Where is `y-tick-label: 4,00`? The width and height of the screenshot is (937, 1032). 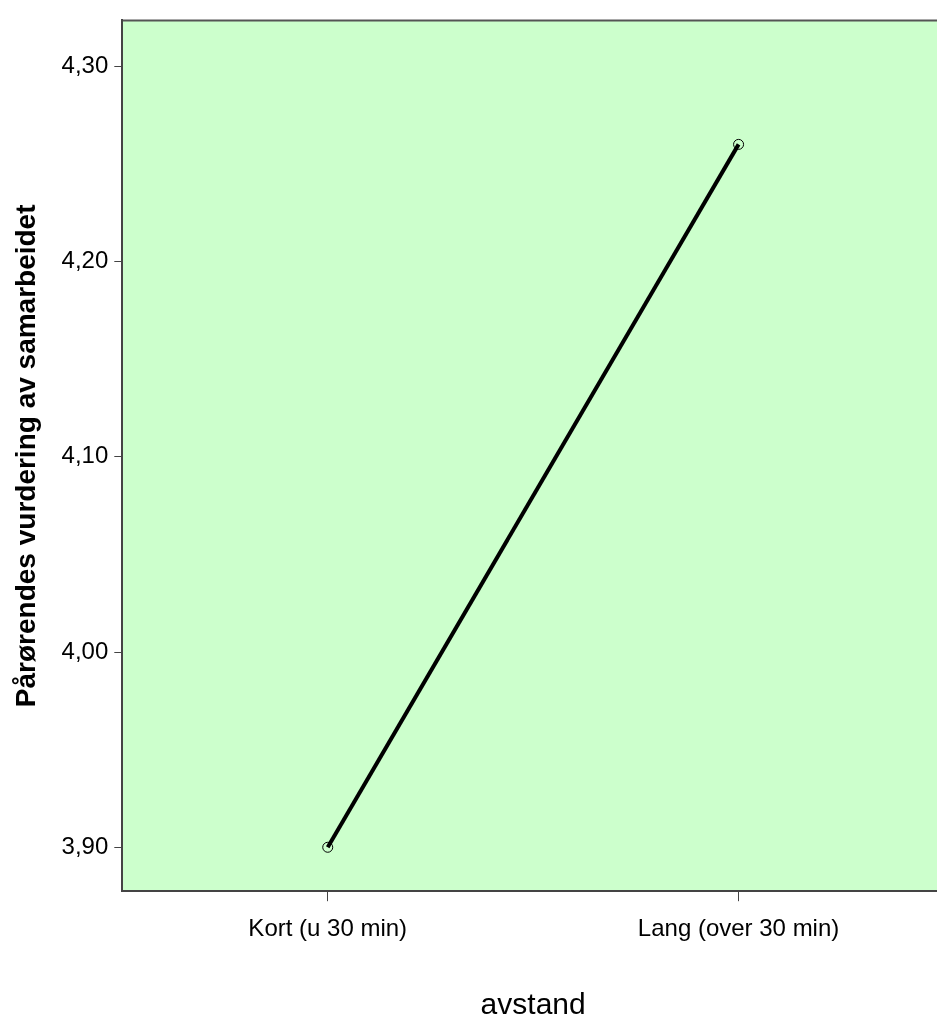 y-tick-label: 4,00 is located at coordinates (85, 650).